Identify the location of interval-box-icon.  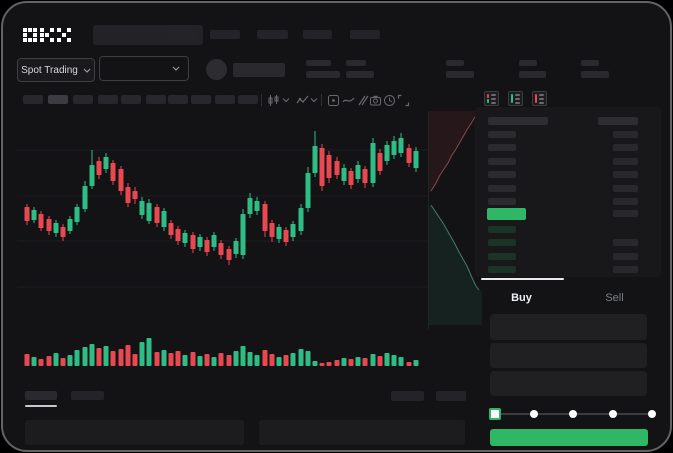
(333, 100).